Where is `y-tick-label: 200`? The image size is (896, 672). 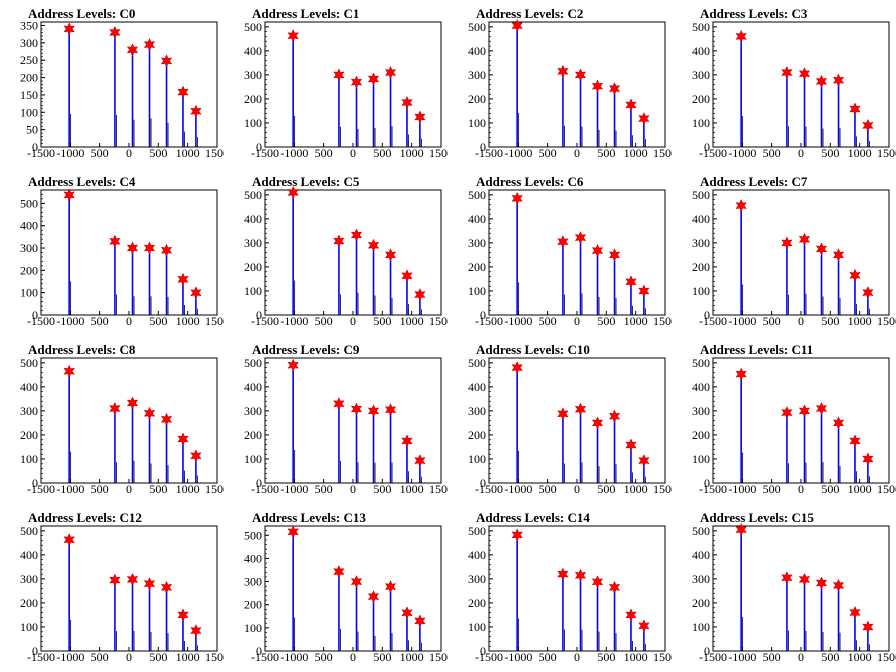 y-tick-label: 200 is located at coordinates (701, 99).